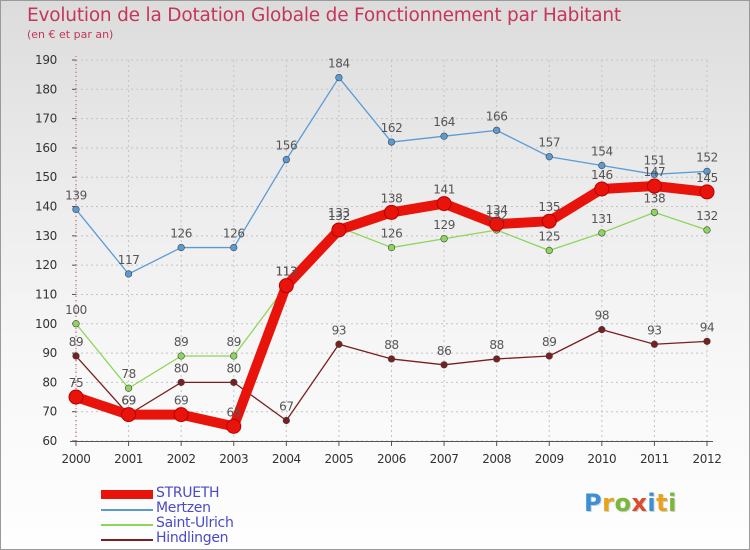 The image size is (750, 550). Describe the element at coordinates (286, 406) in the screenshot. I see `data-label: 67` at that location.